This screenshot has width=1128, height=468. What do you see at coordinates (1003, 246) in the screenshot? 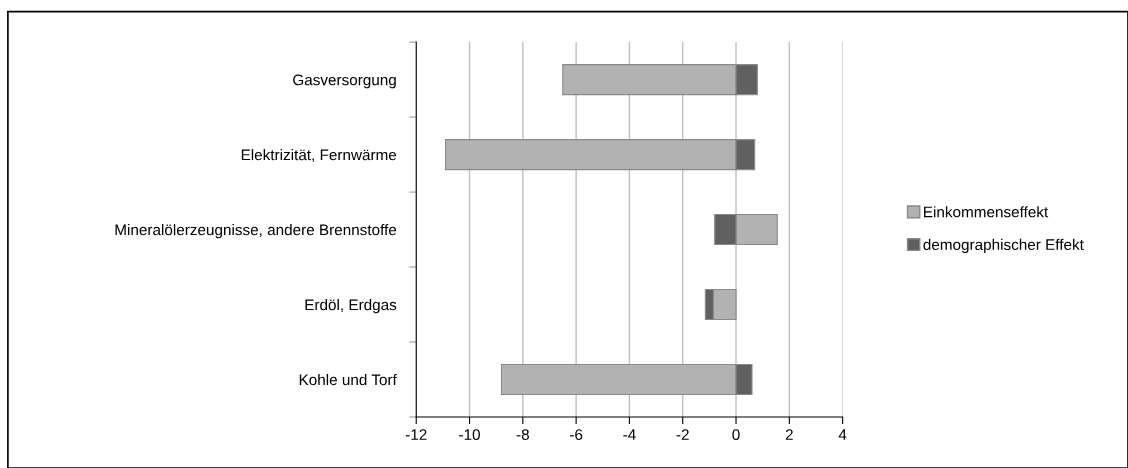
I see `legend-label: demographischer Effekt` at bounding box center [1003, 246].